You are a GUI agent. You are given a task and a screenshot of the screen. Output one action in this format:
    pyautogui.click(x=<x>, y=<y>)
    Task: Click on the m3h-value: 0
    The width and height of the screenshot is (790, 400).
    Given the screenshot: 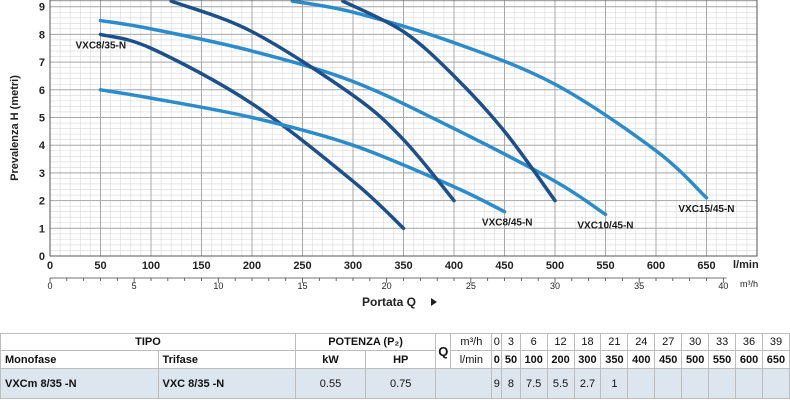 What is the action you would take?
    pyautogui.click(x=497, y=342)
    